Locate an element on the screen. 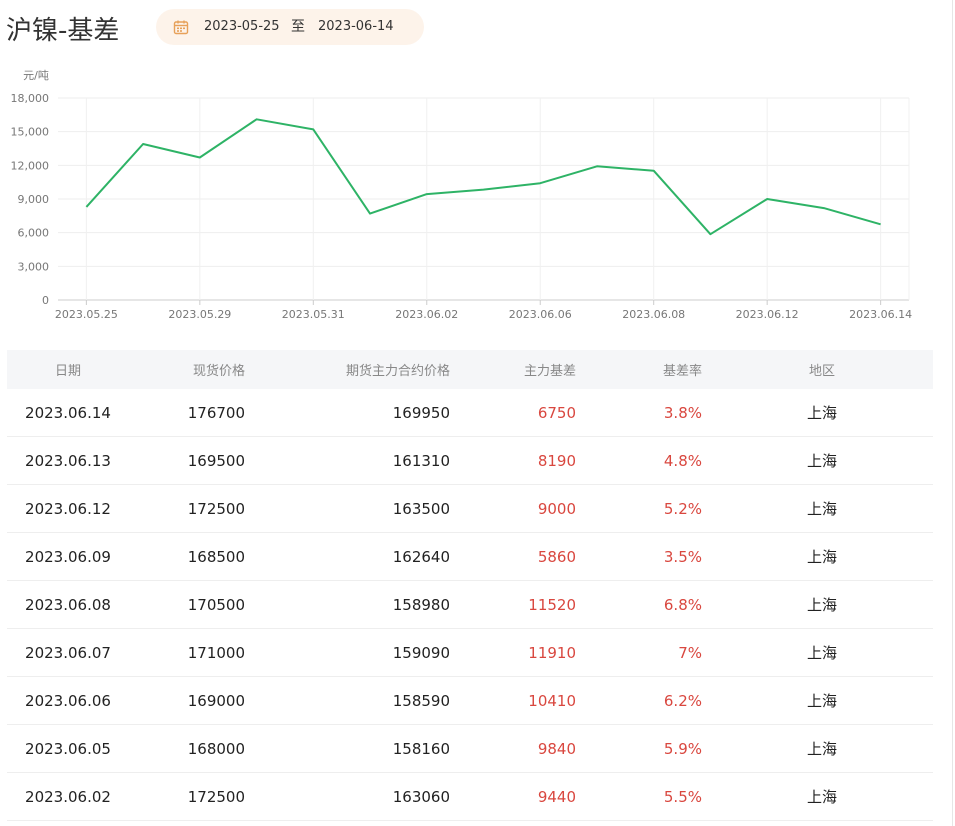  cell-basis: 5860 is located at coordinates (556, 556).